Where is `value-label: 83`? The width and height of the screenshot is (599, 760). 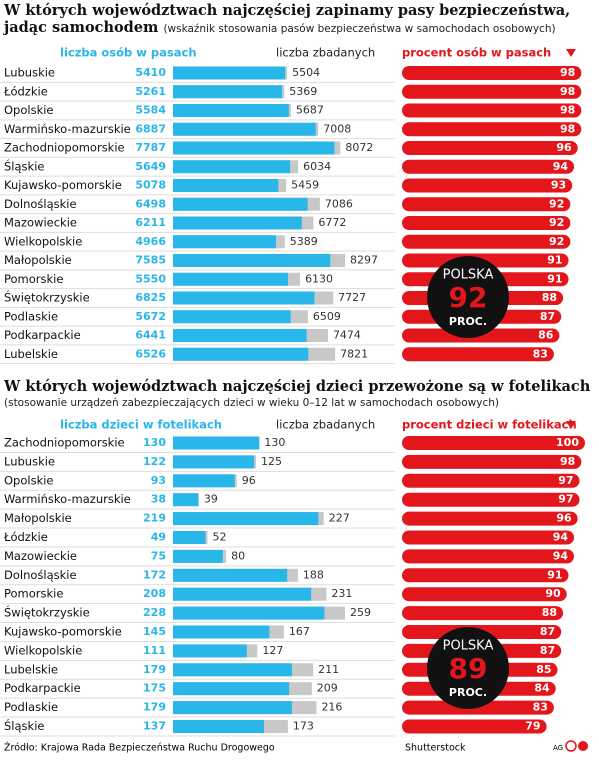 value-label: 83 is located at coordinates (540, 353).